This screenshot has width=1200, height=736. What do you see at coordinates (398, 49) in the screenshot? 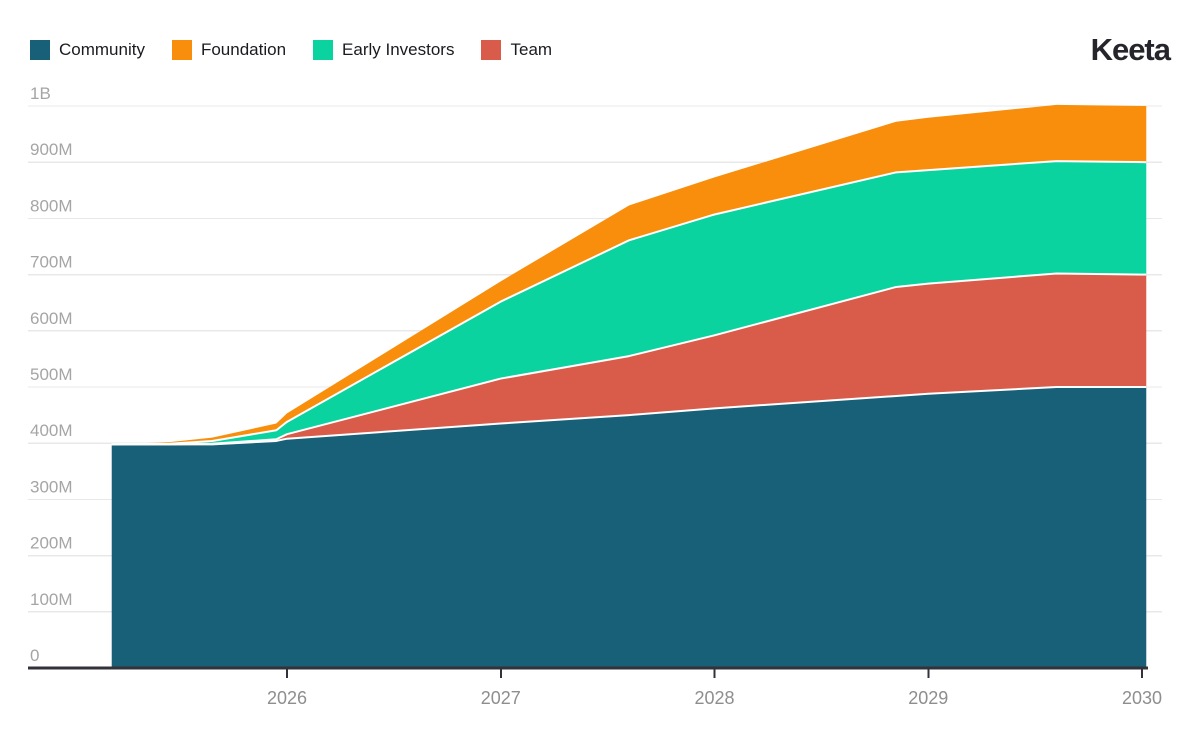
I see `legend-label: Early Investors` at bounding box center [398, 49].